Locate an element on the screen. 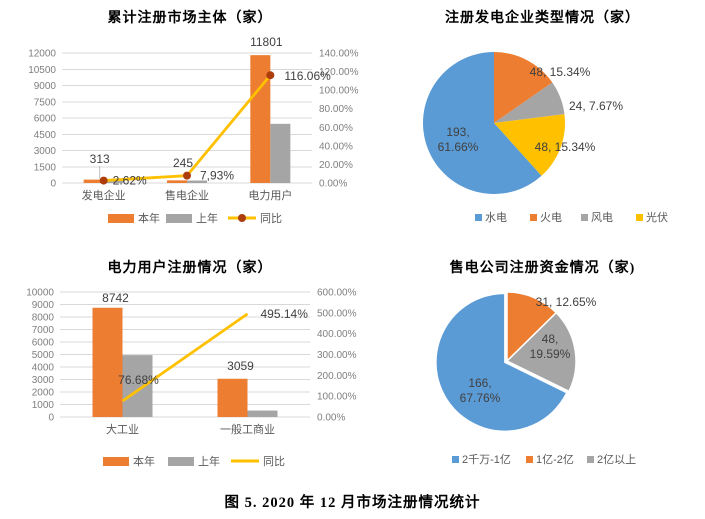 This screenshot has width=705, height=519. y-axis-tick-label: 12000 is located at coordinates (42, 54).